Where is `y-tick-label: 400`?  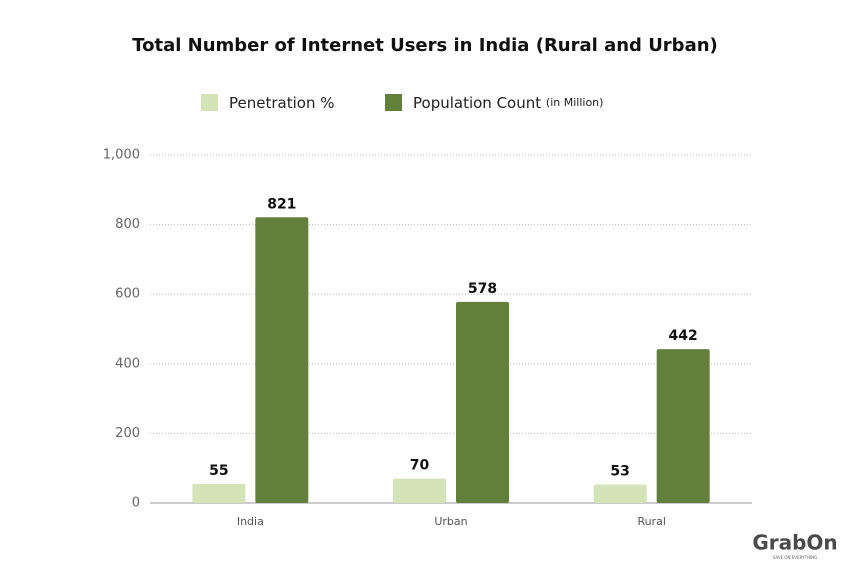 y-tick-label: 400 is located at coordinates (127, 363).